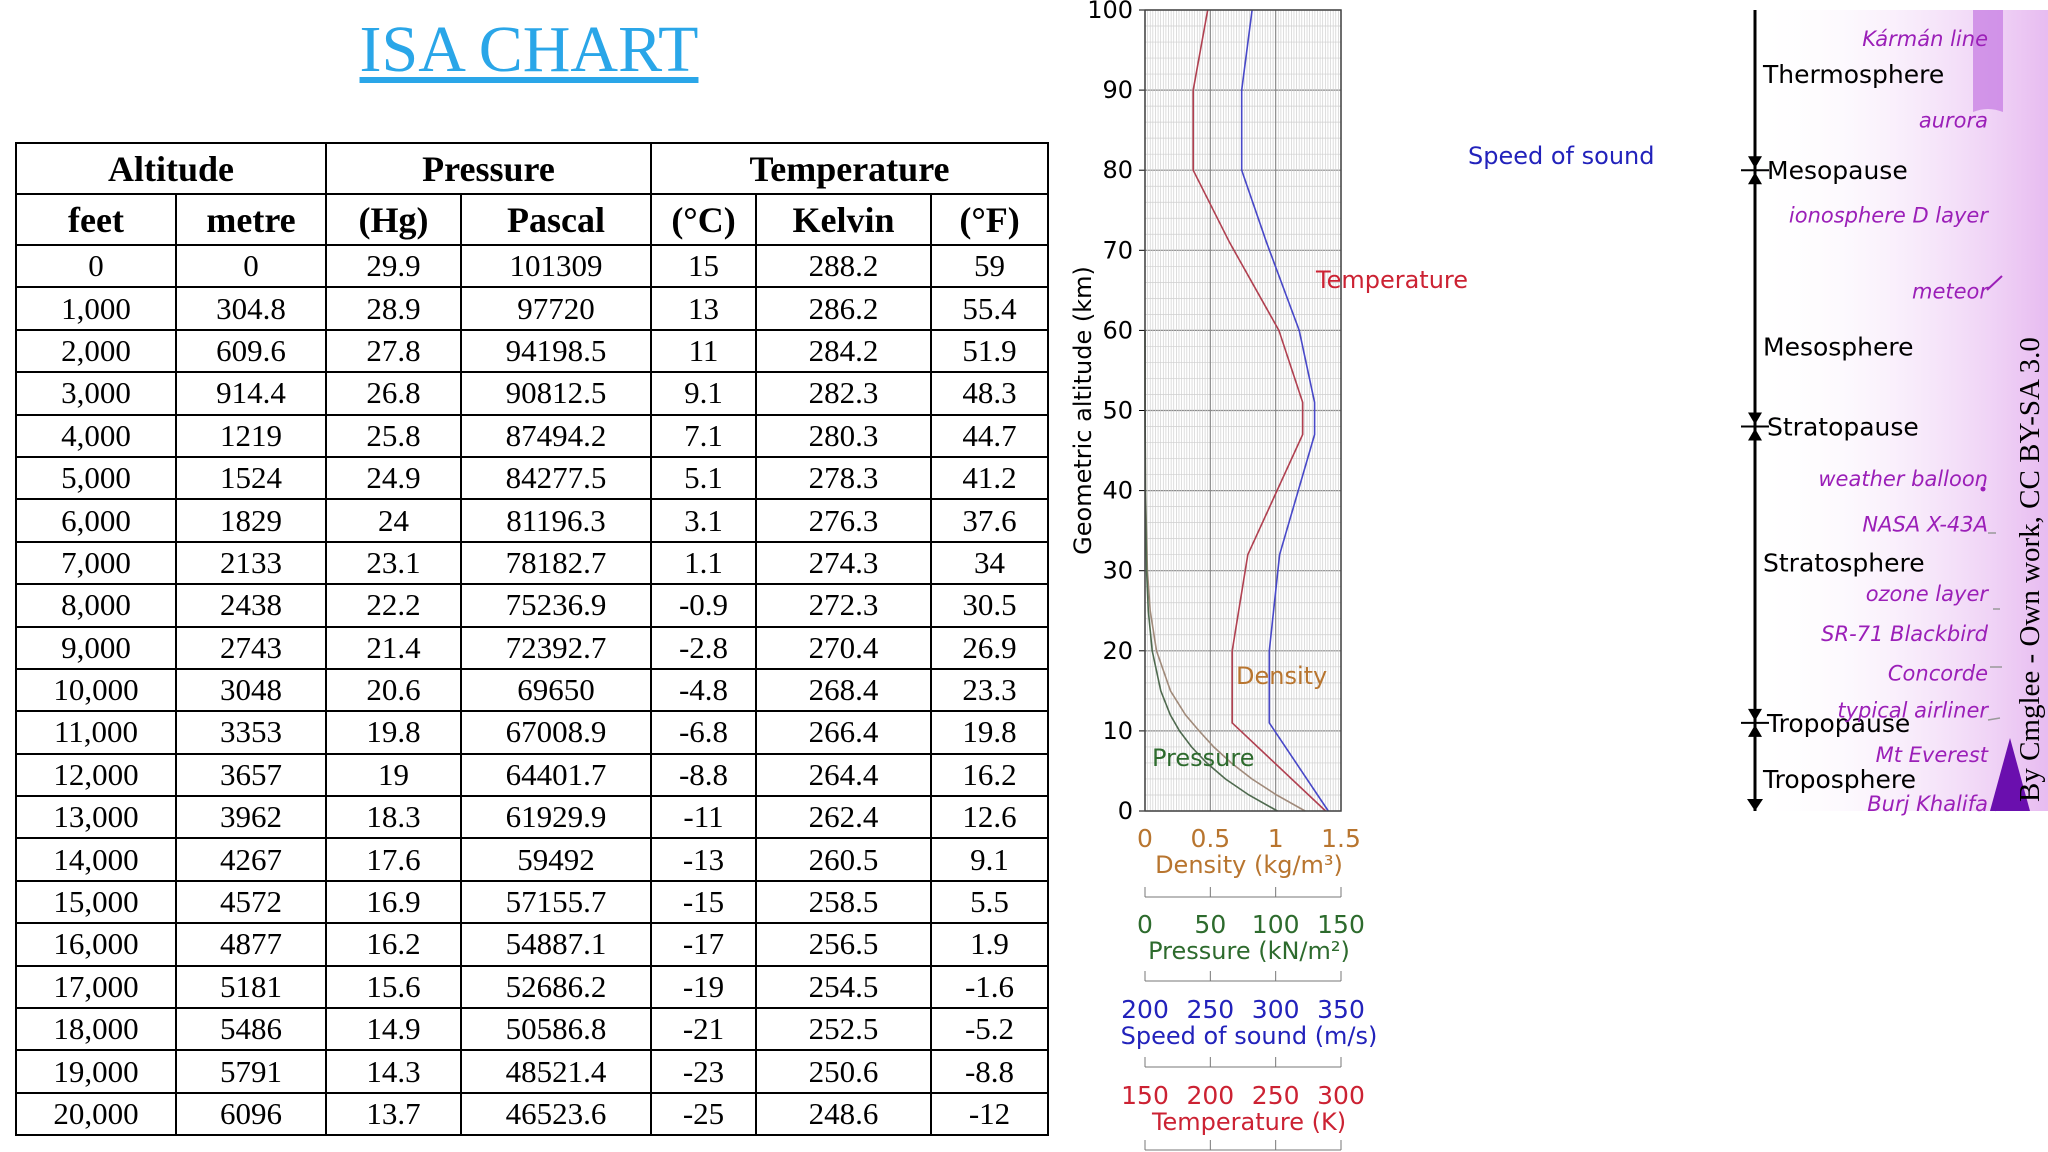 The height and width of the screenshot is (1152, 2048). What do you see at coordinates (96, 351) in the screenshot?
I see `table-cell: 2,000` at bounding box center [96, 351].